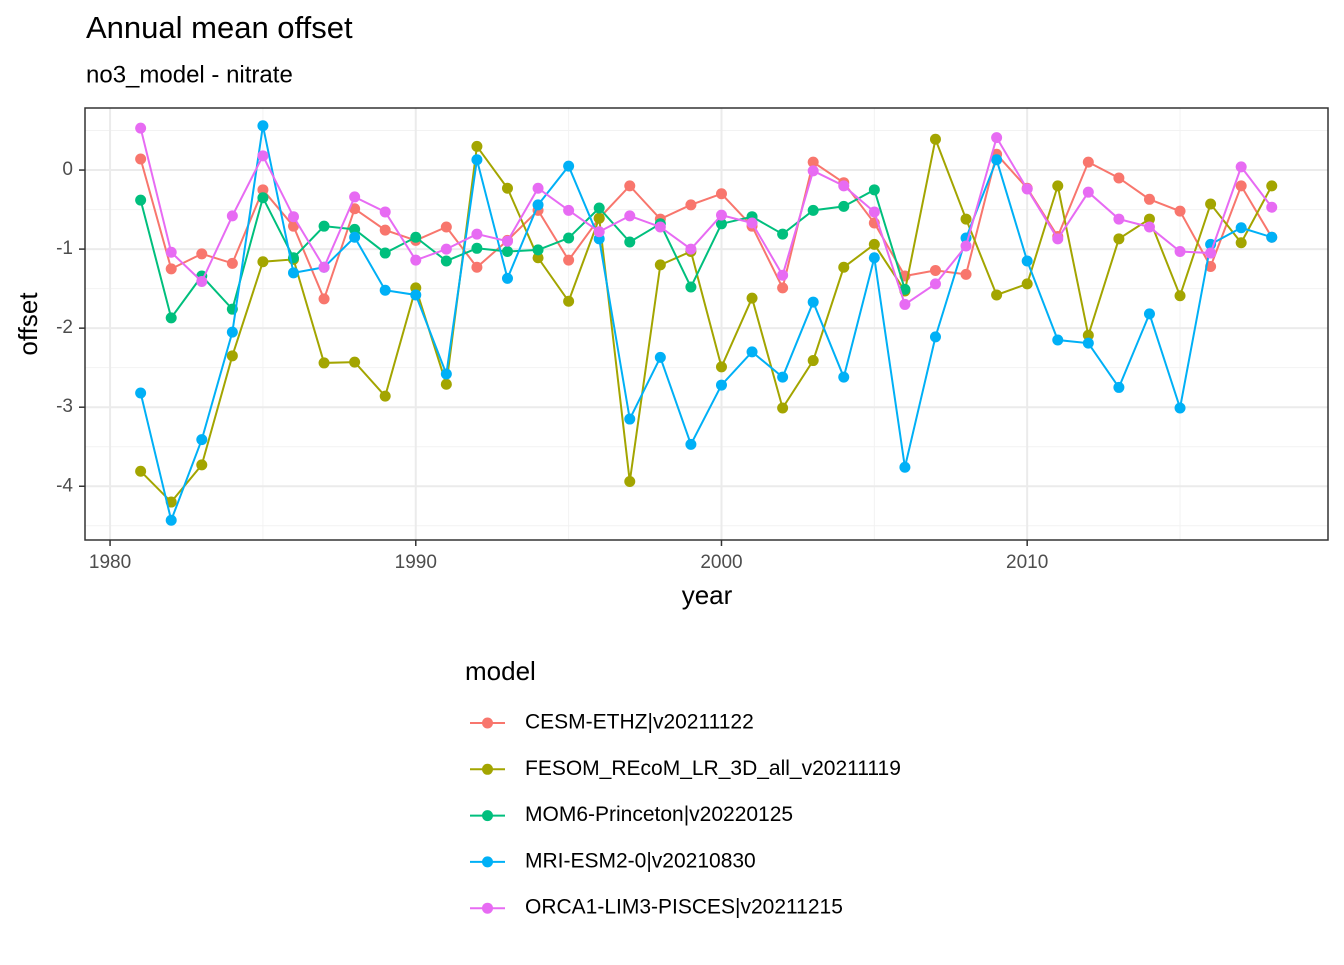 Image resolution: width=1344 pixels, height=965 pixels. What do you see at coordinates (1027, 562) in the screenshot?
I see `x-tick-label: 2010` at bounding box center [1027, 562].